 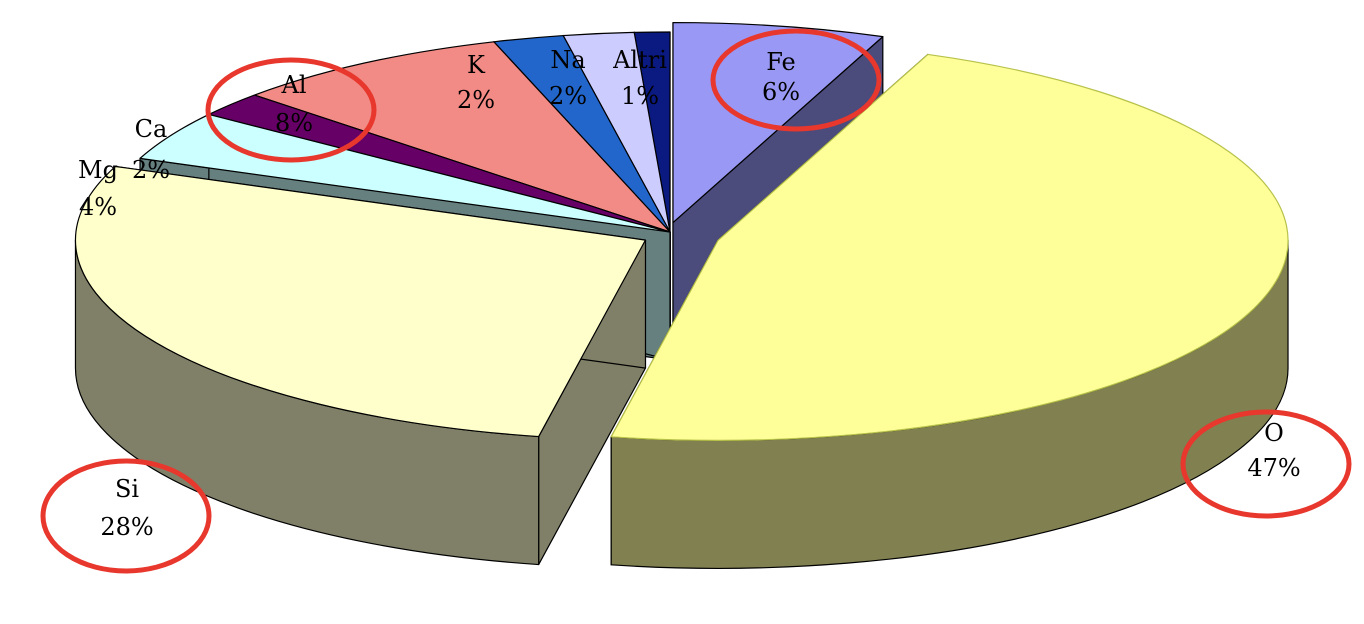 What do you see at coordinates (294, 123) in the screenshot?
I see `label-al-percent: 8%` at bounding box center [294, 123].